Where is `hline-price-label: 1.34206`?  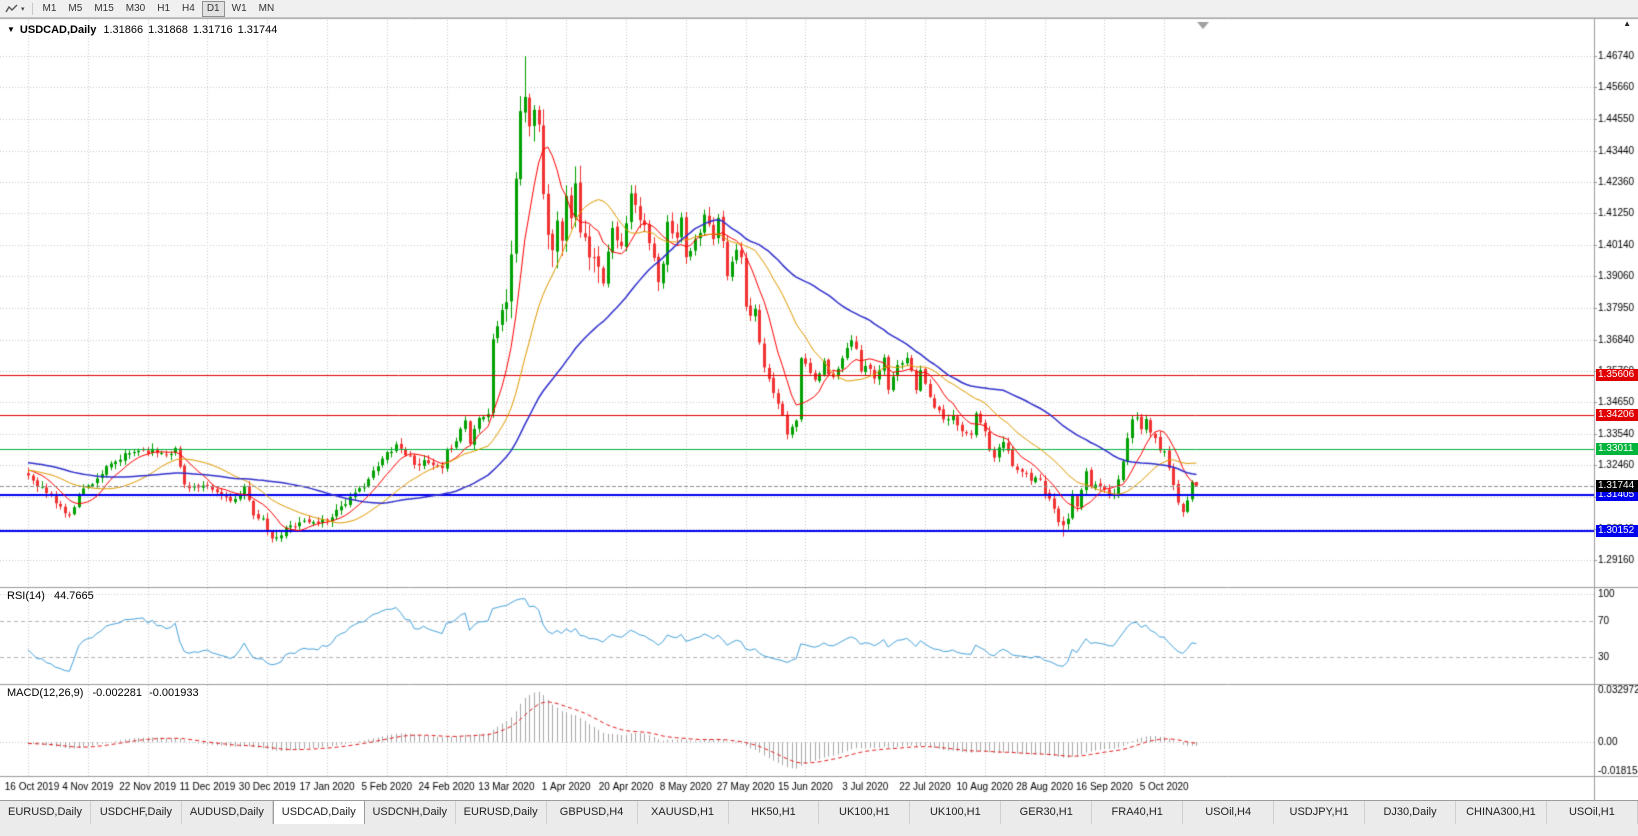 hline-price-label: 1.34206 is located at coordinates (1617, 415).